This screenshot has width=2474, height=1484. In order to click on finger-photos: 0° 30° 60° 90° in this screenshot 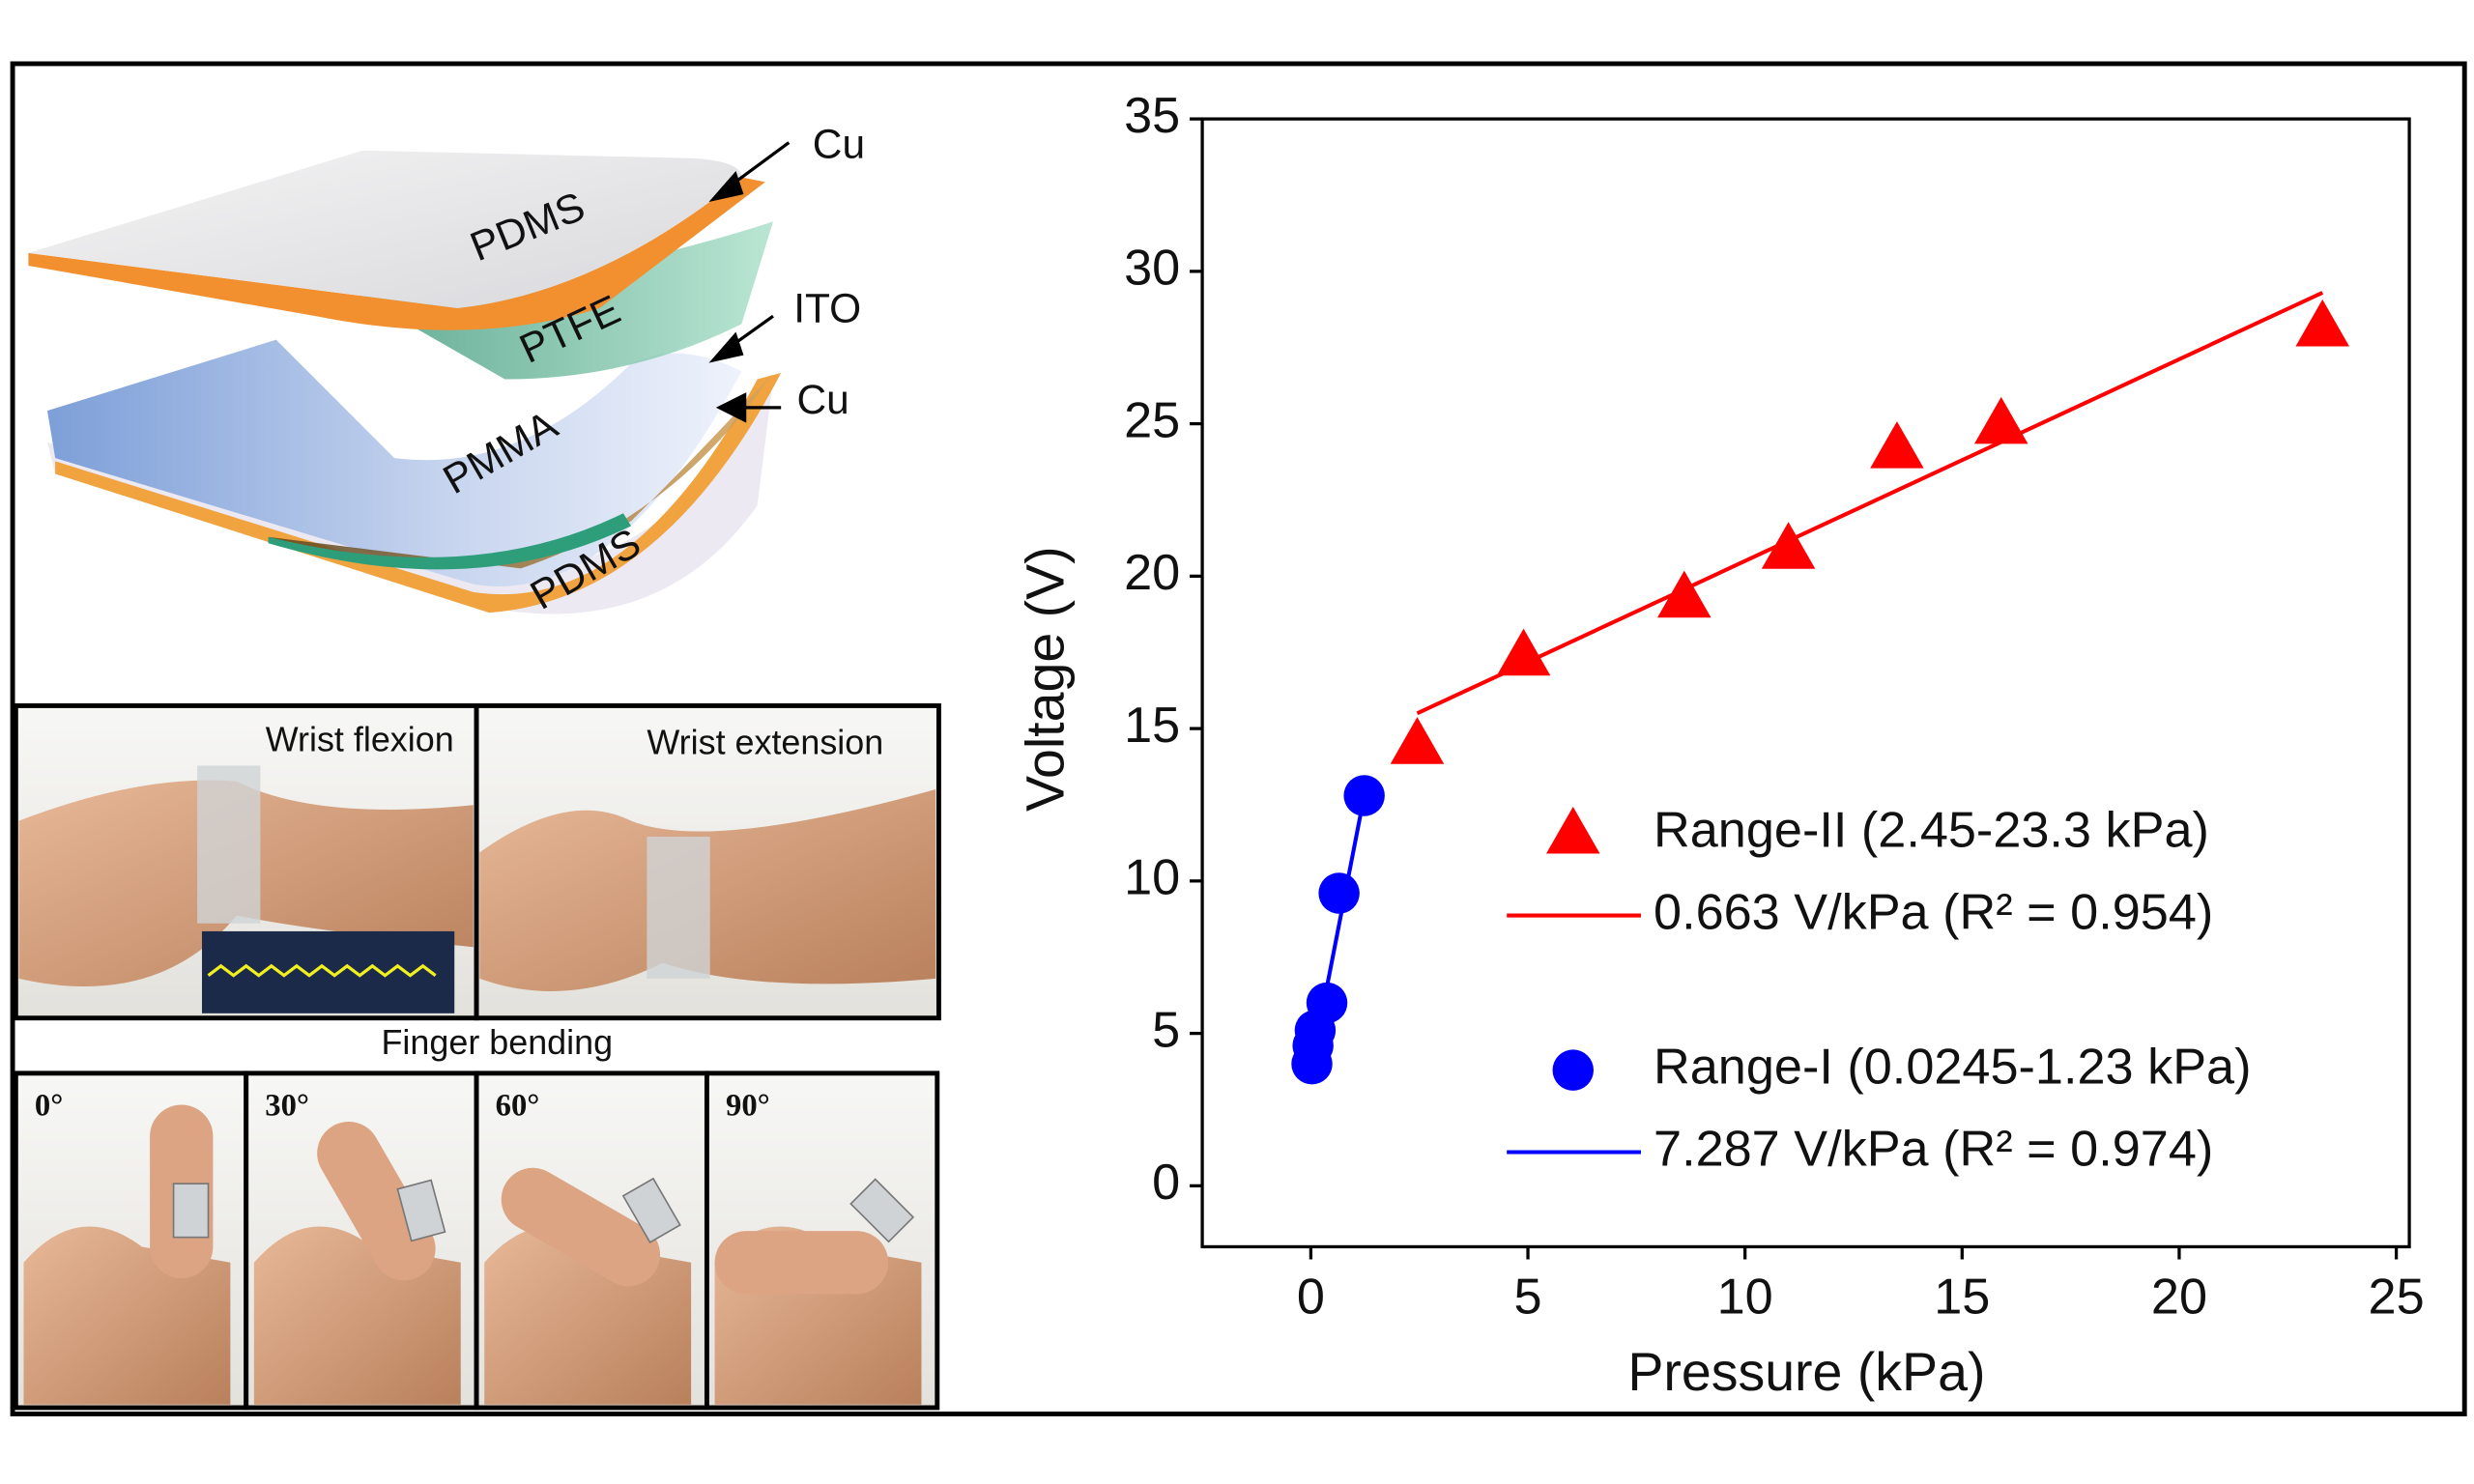, I will do `click(477, 1241)`.